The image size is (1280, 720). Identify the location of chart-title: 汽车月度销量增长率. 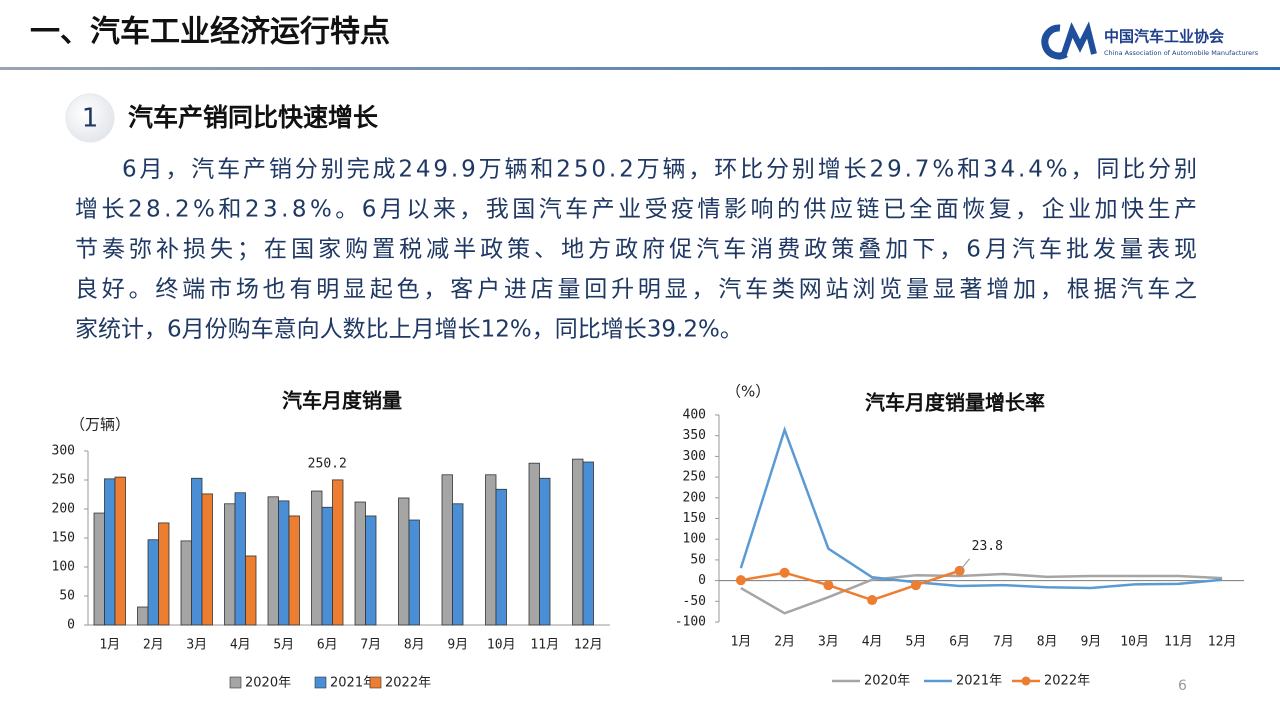
(955, 403).